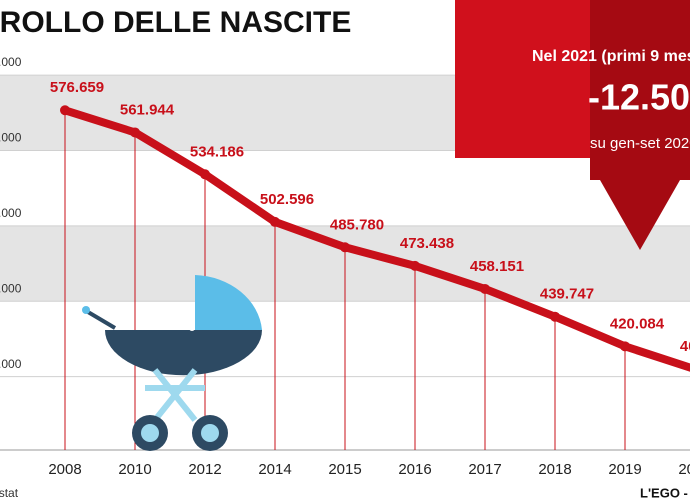 The image size is (690, 504). What do you see at coordinates (64, 469) in the screenshot?
I see `x-tick-label: 2008` at bounding box center [64, 469].